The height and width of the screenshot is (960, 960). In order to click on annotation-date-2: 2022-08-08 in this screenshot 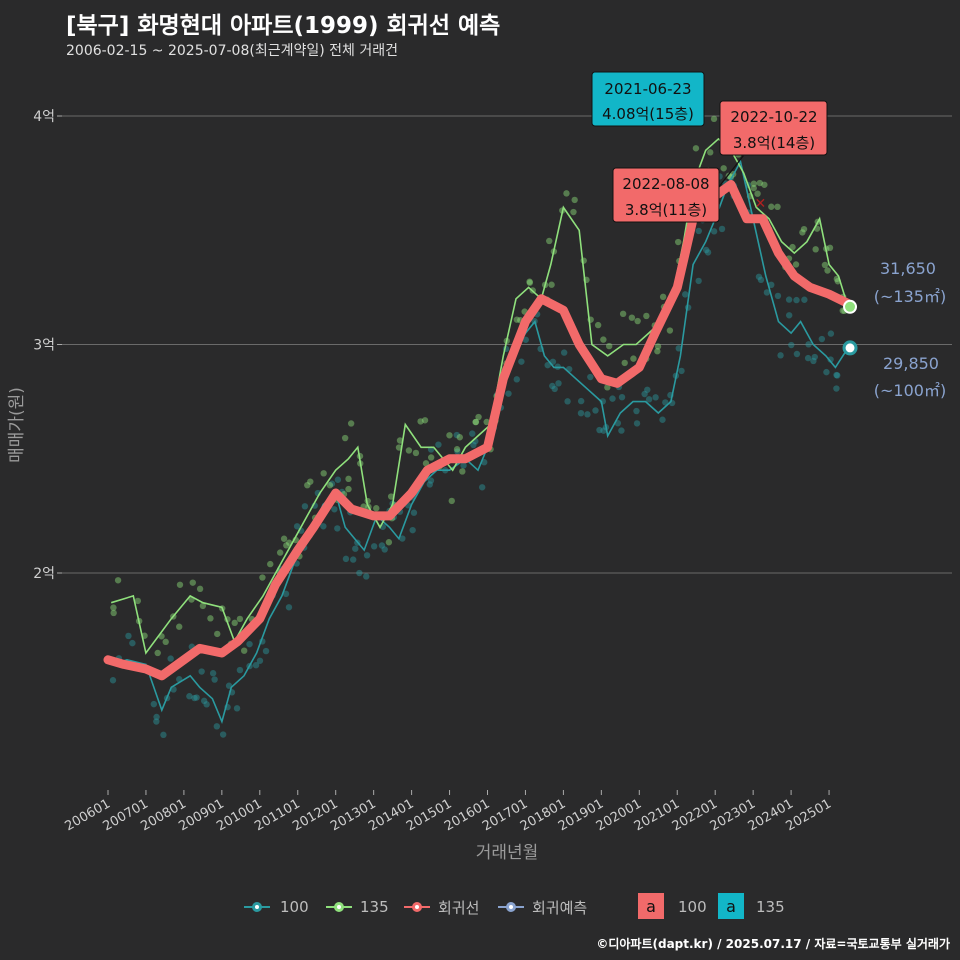, I will do `click(665, 184)`.